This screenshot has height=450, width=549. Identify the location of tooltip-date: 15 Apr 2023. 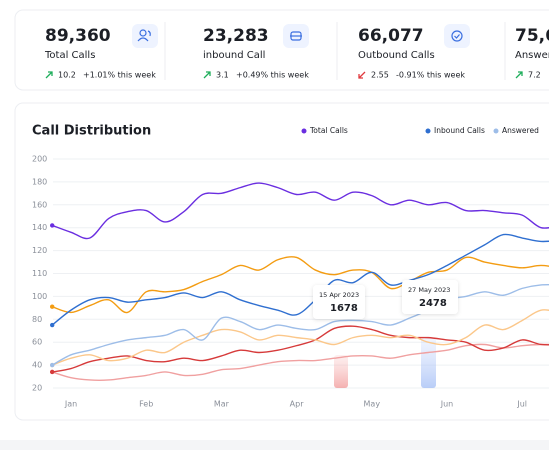
(339, 295).